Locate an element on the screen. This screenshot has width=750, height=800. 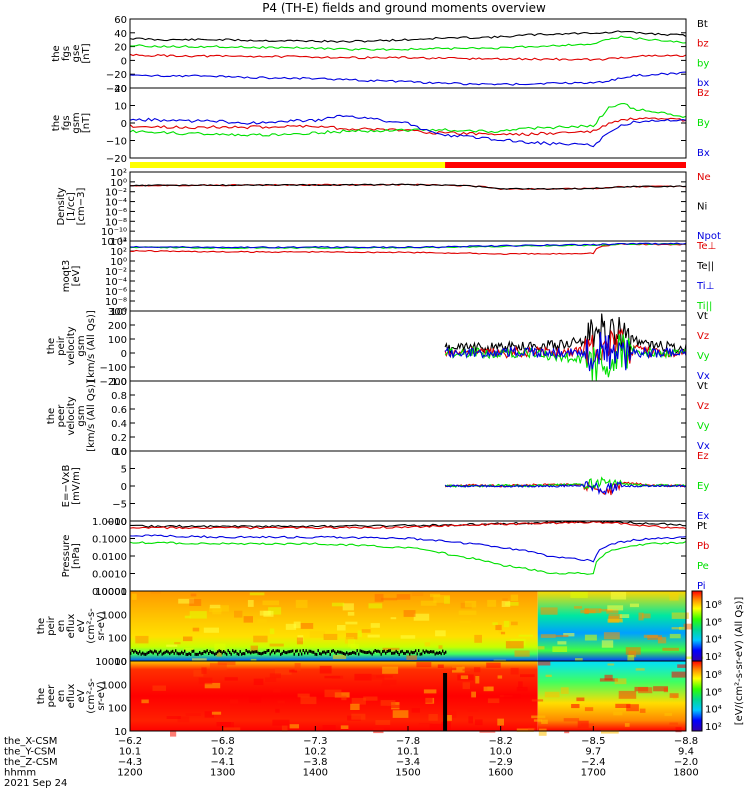
y-axis-label-line: velocity is located at coordinates (71, 345).